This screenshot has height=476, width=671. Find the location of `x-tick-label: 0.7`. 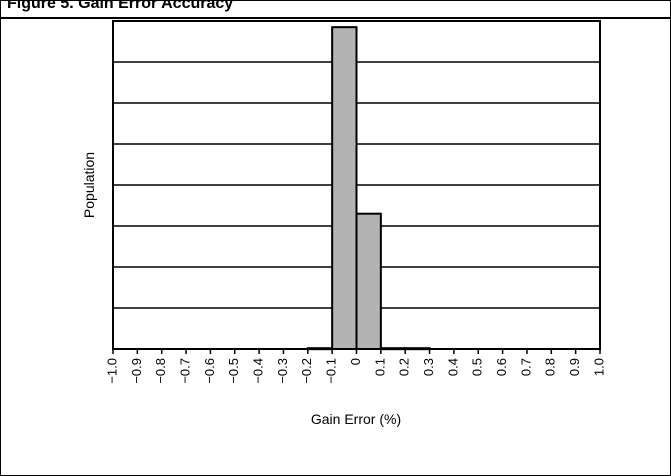

x-tick-label: 0.7 is located at coordinates (525, 367).